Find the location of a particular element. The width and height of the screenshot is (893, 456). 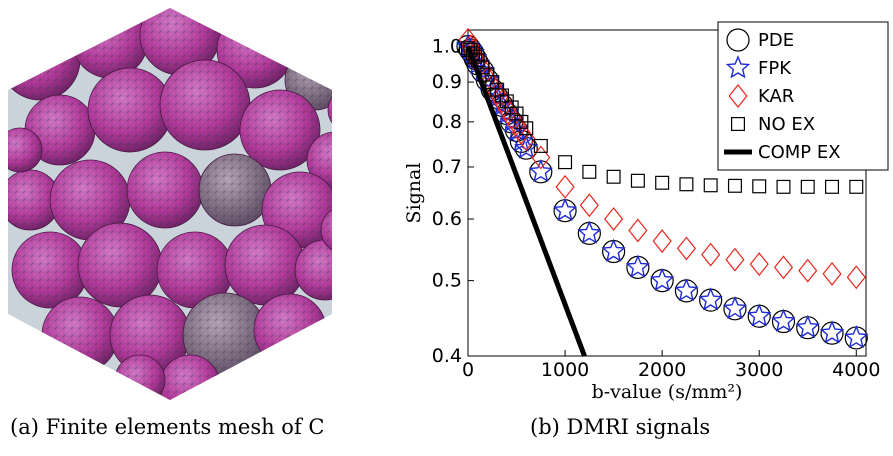

legend-label: KAR is located at coordinates (776, 96).